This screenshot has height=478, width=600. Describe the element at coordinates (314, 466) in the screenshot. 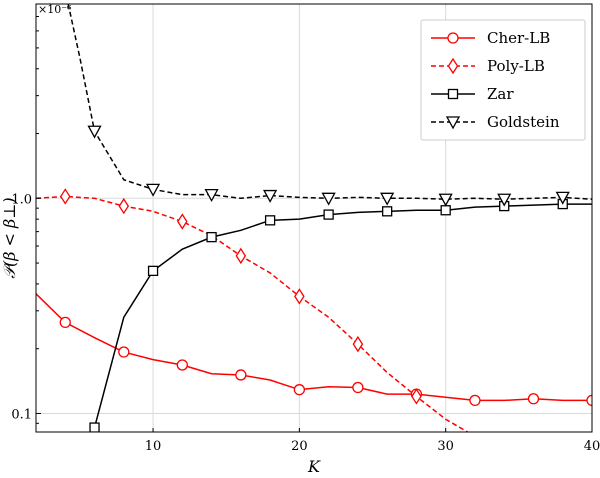

I see `x-axis-label: K` at that location.